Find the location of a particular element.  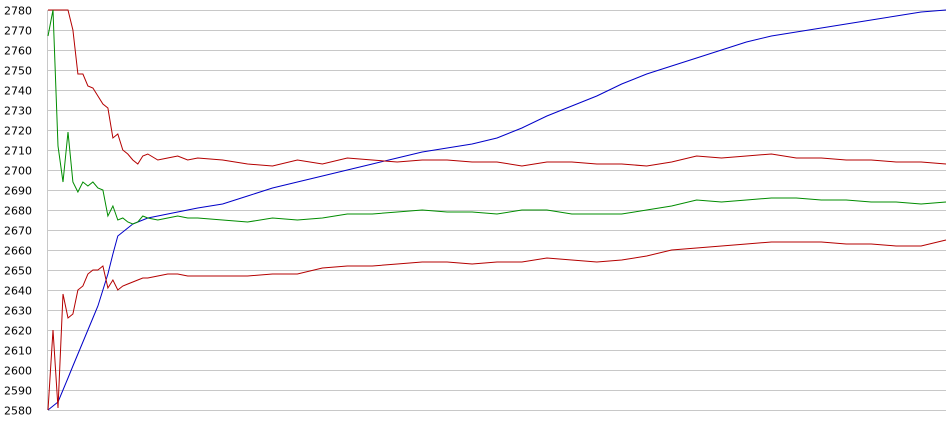

y-tick-label: 2690 is located at coordinates (18, 191).